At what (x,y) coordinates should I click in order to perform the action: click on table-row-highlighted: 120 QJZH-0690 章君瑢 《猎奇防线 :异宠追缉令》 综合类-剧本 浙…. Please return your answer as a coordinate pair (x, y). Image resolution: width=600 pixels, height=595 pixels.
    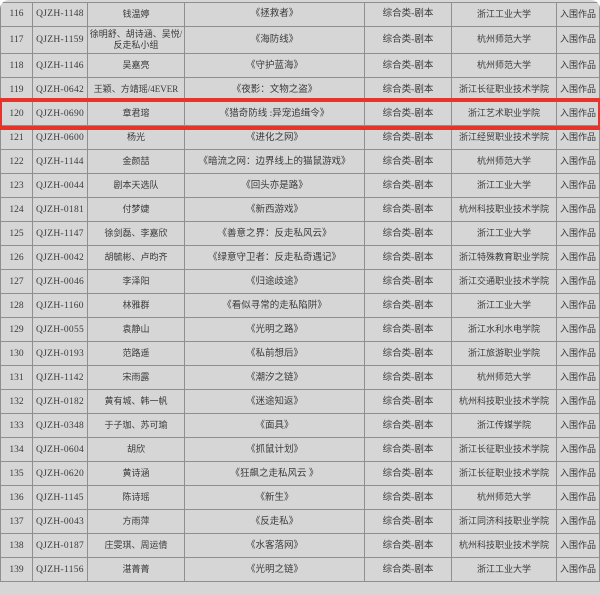
    Looking at the image, I should click on (300, 114).